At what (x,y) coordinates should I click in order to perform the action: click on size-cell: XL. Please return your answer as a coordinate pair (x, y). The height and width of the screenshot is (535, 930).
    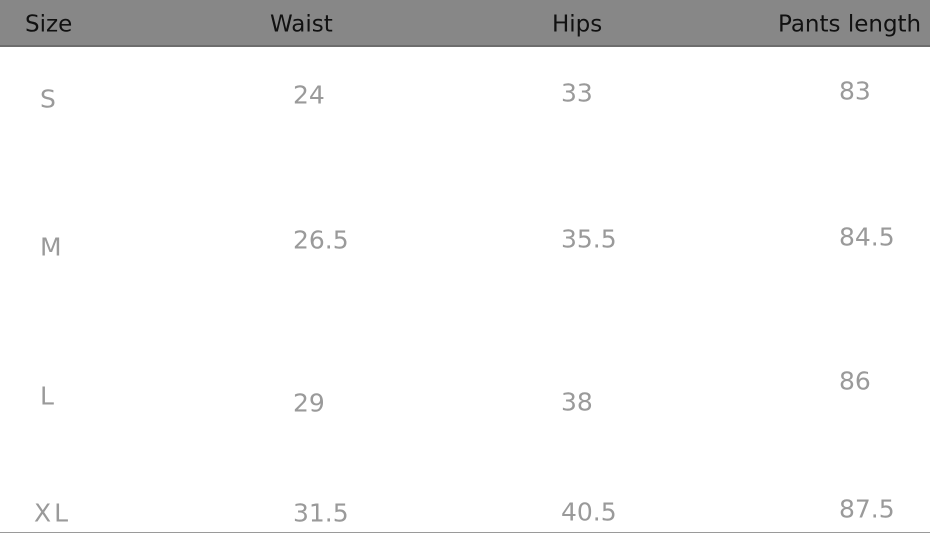
    Looking at the image, I should click on (53, 513).